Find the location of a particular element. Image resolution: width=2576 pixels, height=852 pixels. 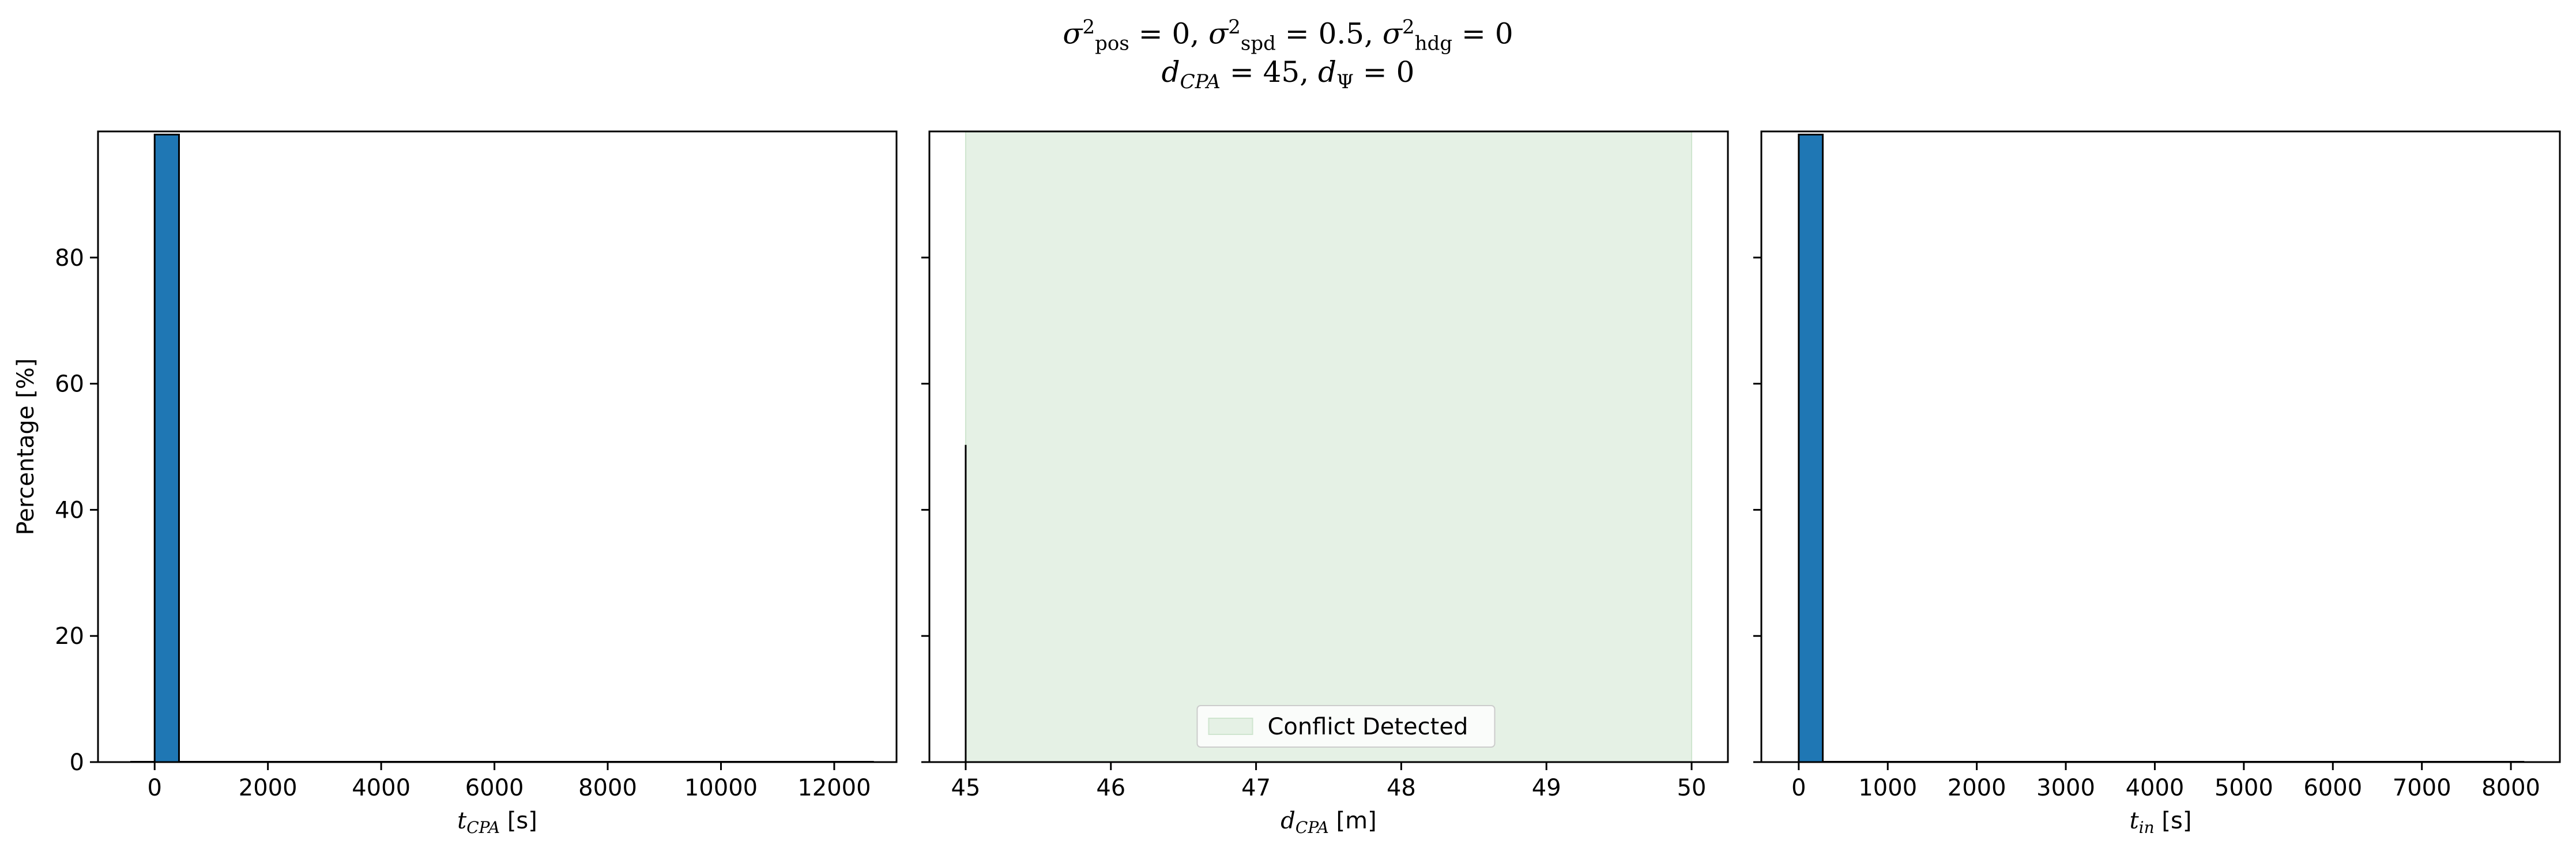

panel-right-xtick-label-5000: 5000 is located at coordinates (2244, 788).